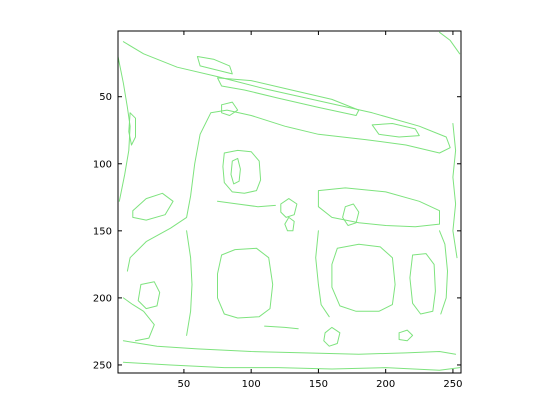 This screenshot has height=420, width=560. Describe the element at coordinates (149, 295) in the screenshot. I see `contour-lower-left-blob` at that location.